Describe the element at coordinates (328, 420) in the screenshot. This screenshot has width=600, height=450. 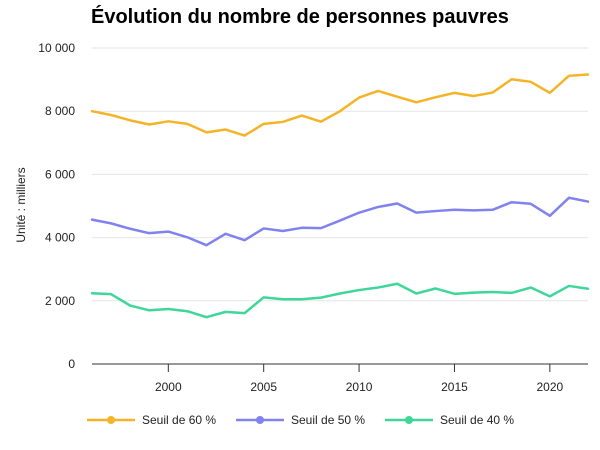
I see `legend-label: Seuil de 50 %` at that location.